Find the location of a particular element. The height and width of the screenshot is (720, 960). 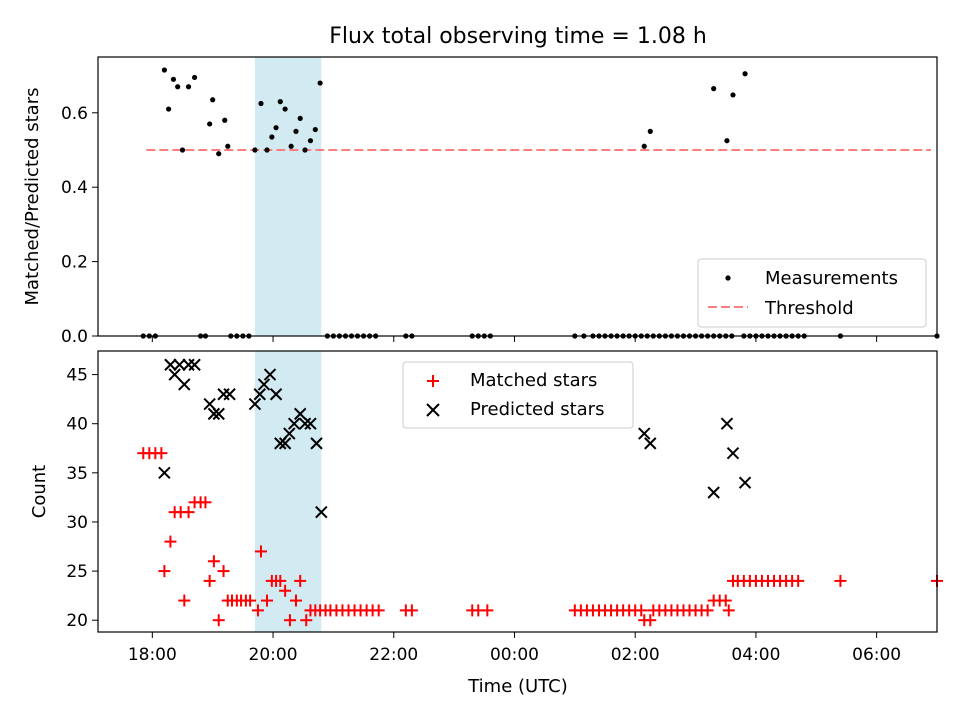

bottom-ytick-label: 40 is located at coordinates (77, 425).